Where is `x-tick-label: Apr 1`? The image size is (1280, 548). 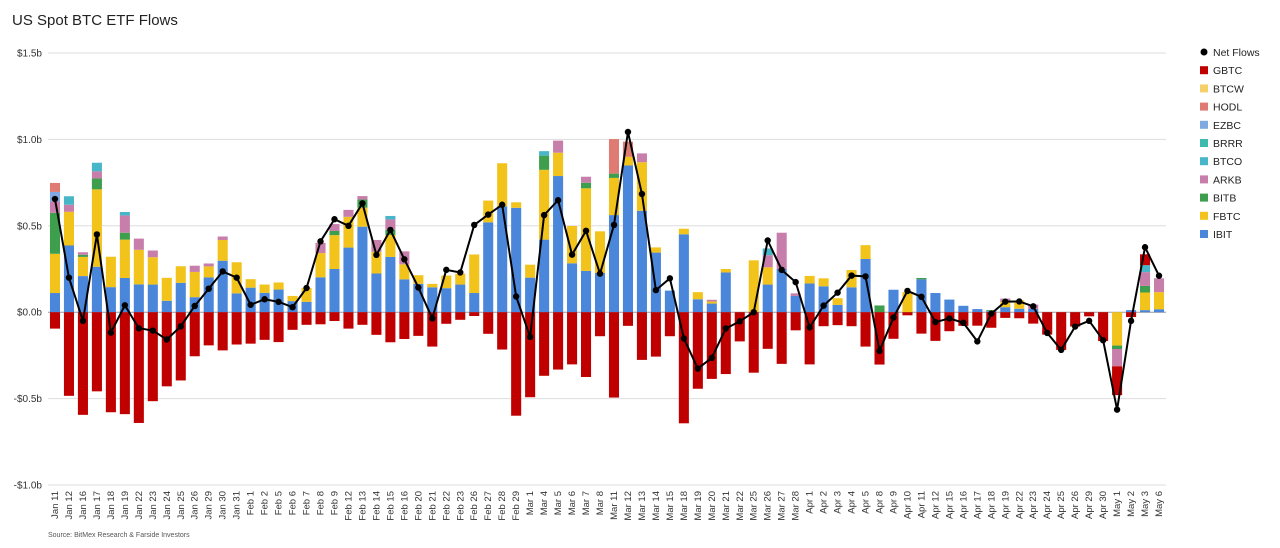
x-tick-label: Apr 1 is located at coordinates (810, 502).